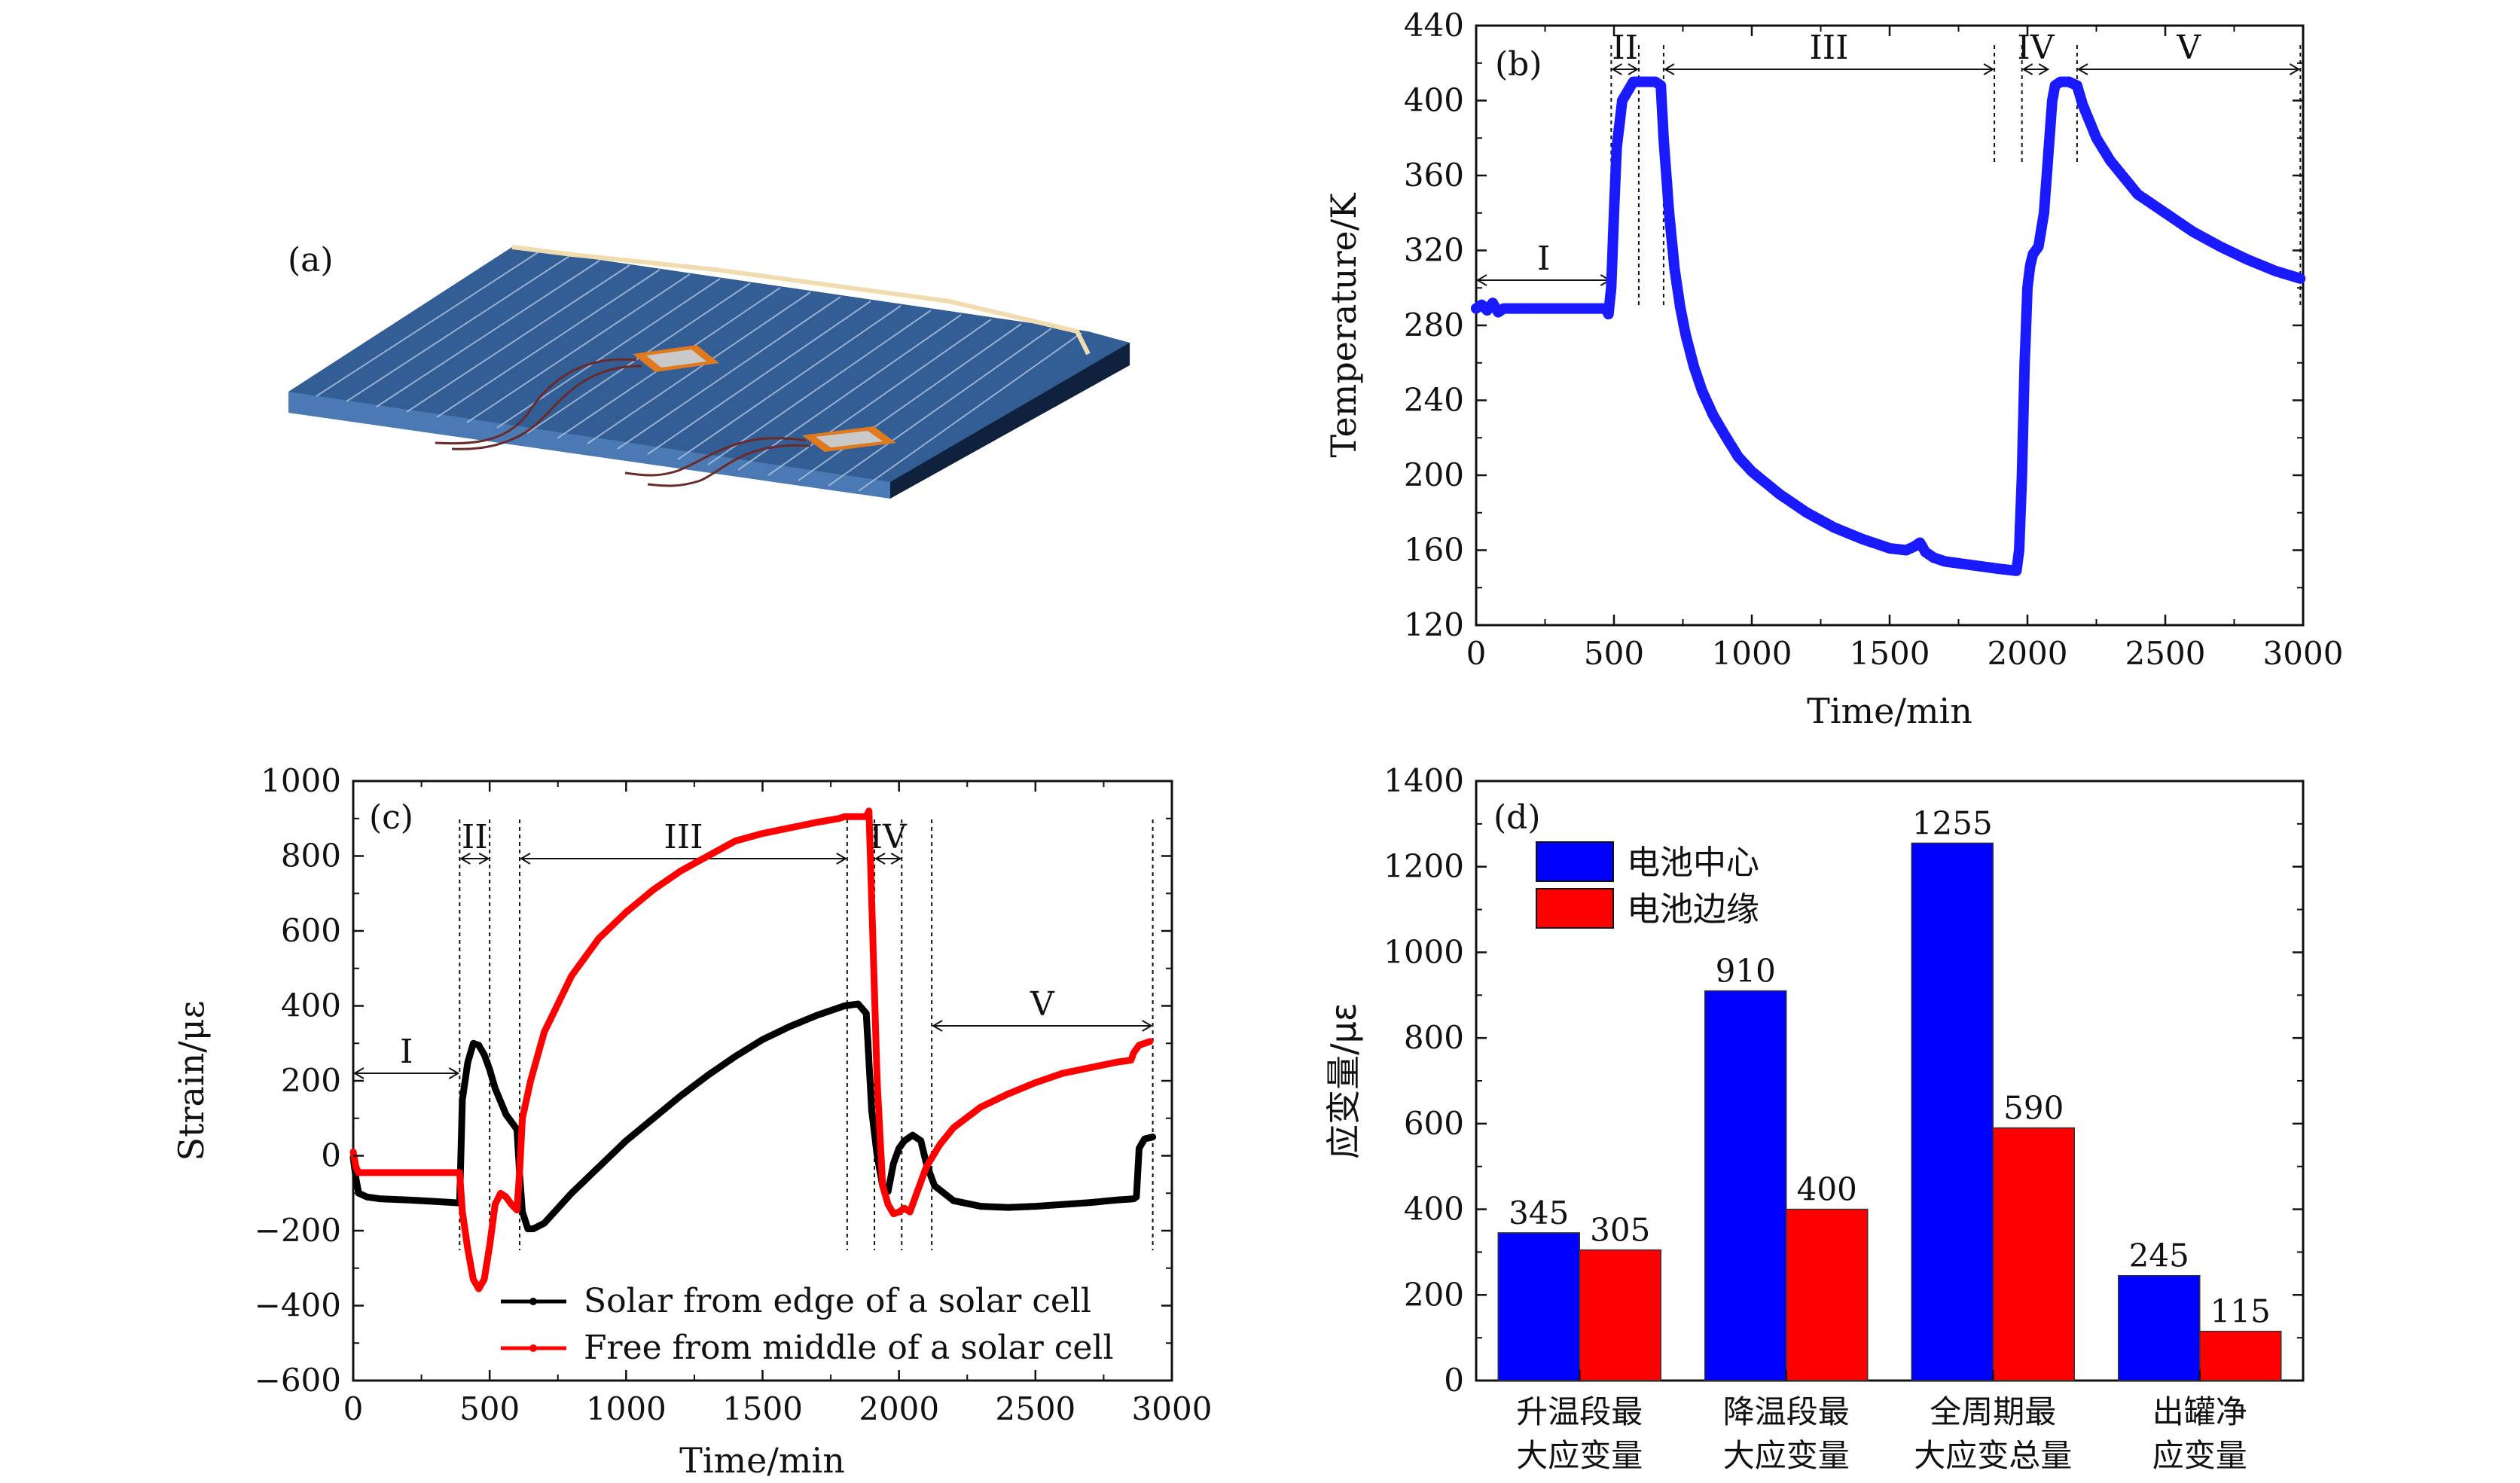 This screenshot has height=1483, width=2520. What do you see at coordinates (1889, 1092) in the screenshot?
I see `panel-d-bars: 345 305 910 400 1255 590 245 115` at bounding box center [1889, 1092].